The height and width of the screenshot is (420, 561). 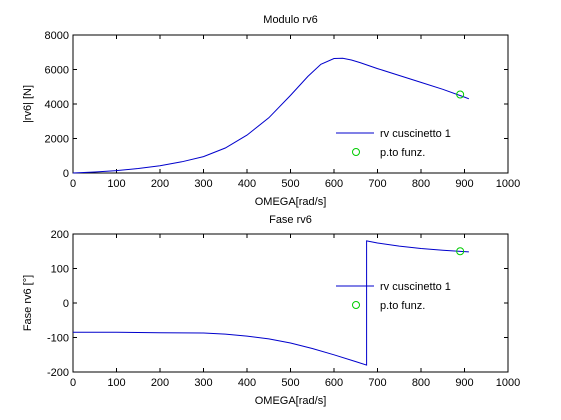 I want to click on y-tick-label: 2000, so click(x=57, y=140).